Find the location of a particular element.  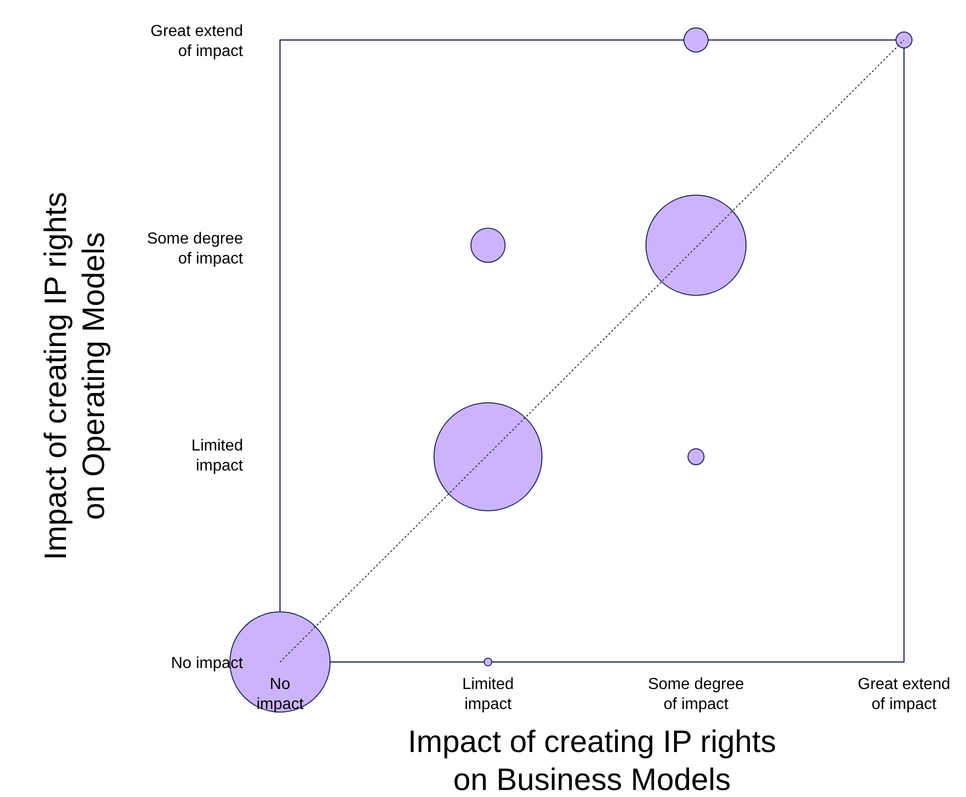

x-tick-label: Some degree of impact is located at coordinates (696, 694).